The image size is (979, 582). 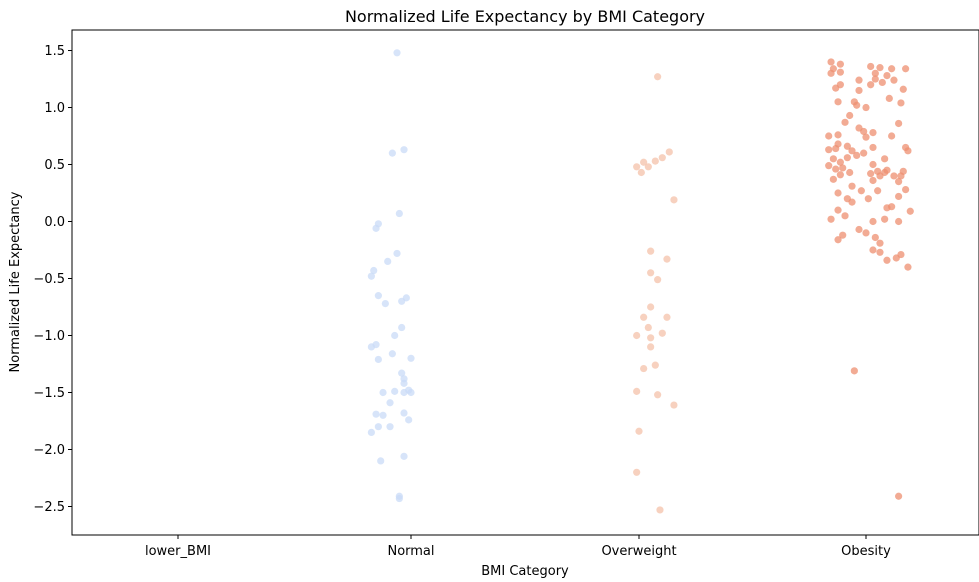 I want to click on y-tick-label: 1.0, so click(x=54, y=108).